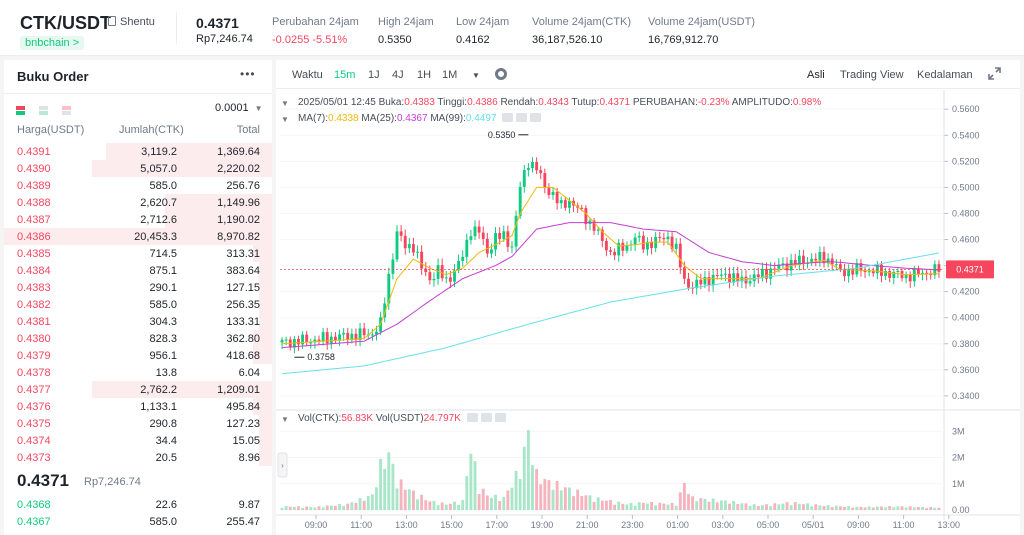 Image resolution: width=1024 pixels, height=535 pixels. I want to click on ask-row: 0.4380 828.3 362.80, so click(138, 338).